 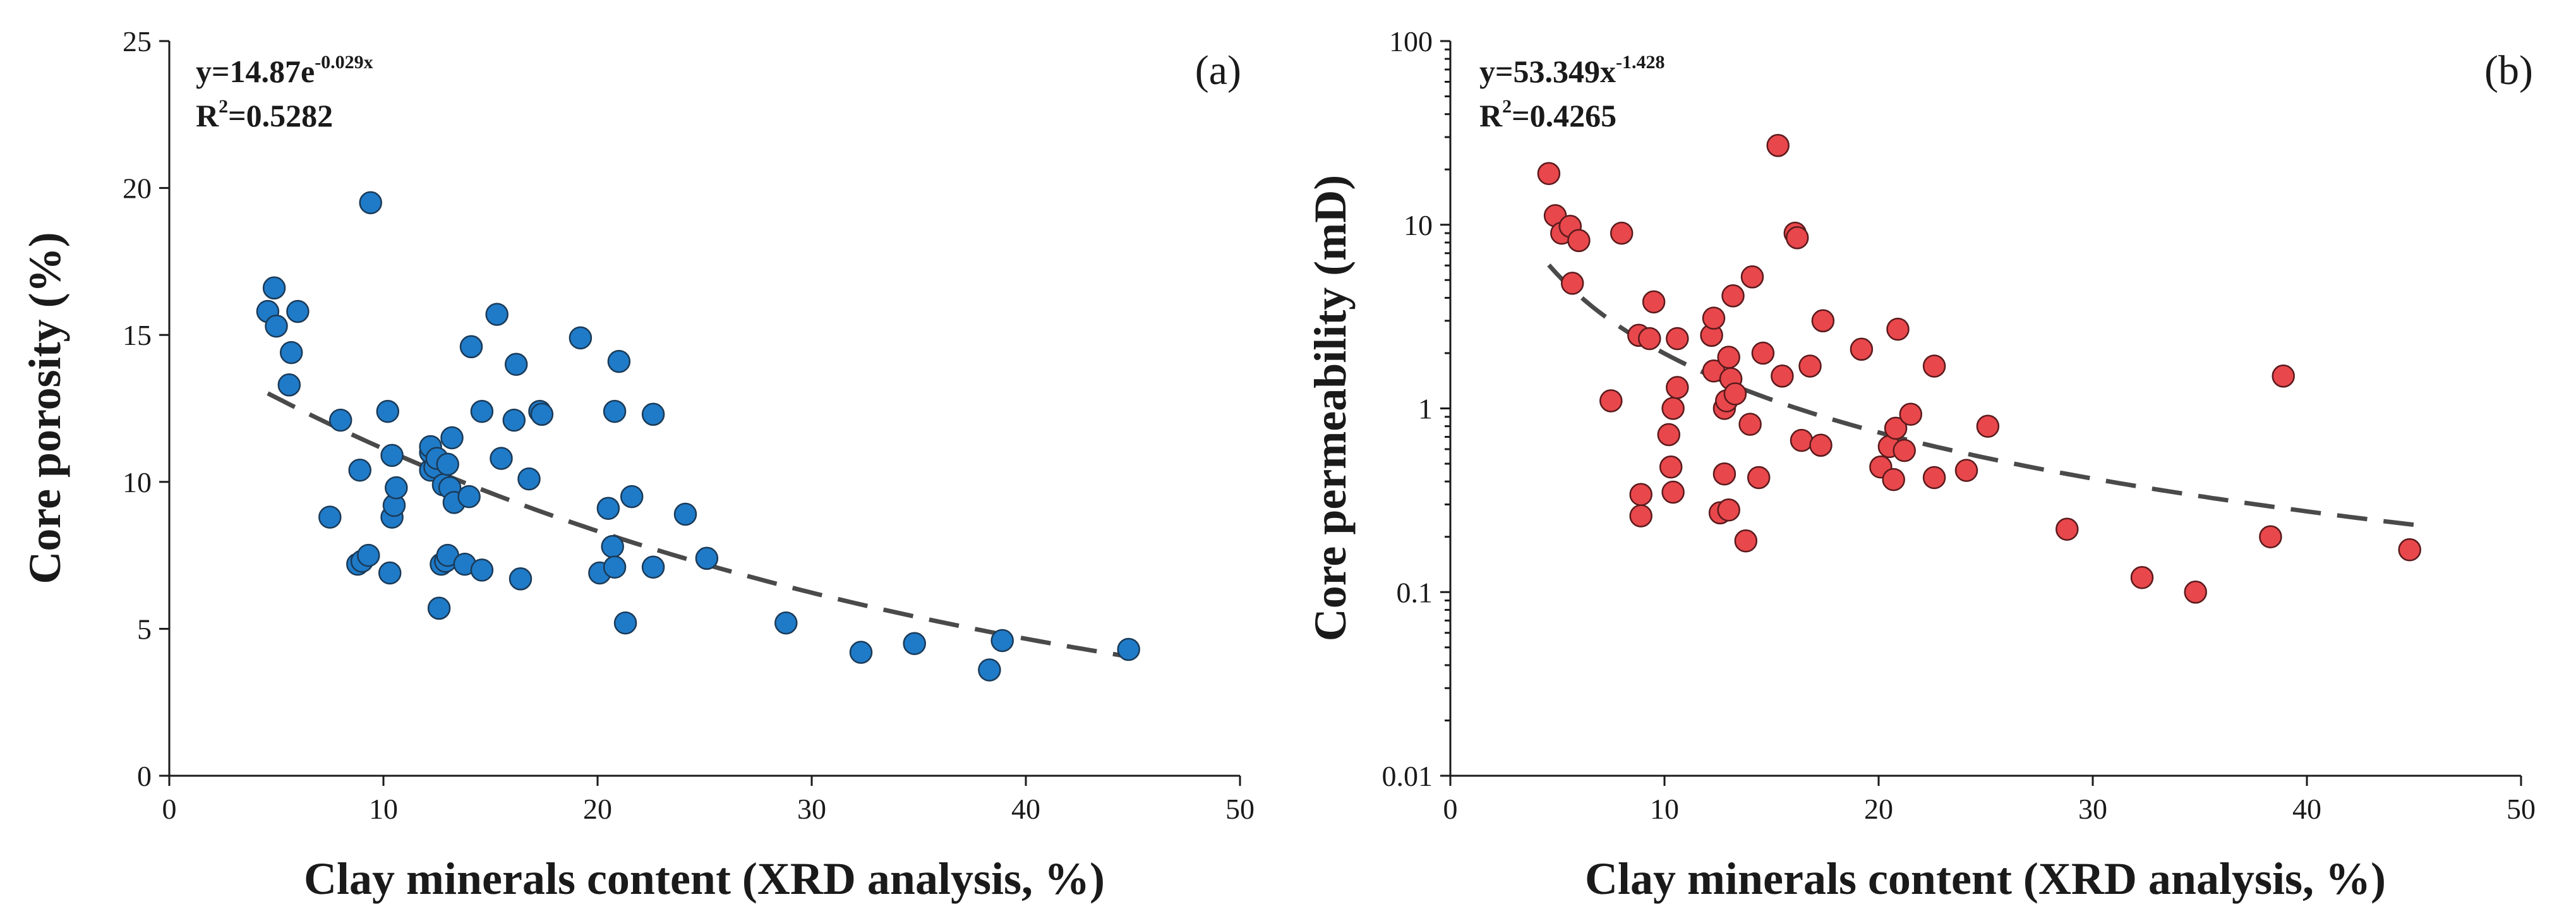 I want to click on porosity-x-tick-label: 50, so click(x=1240, y=809).